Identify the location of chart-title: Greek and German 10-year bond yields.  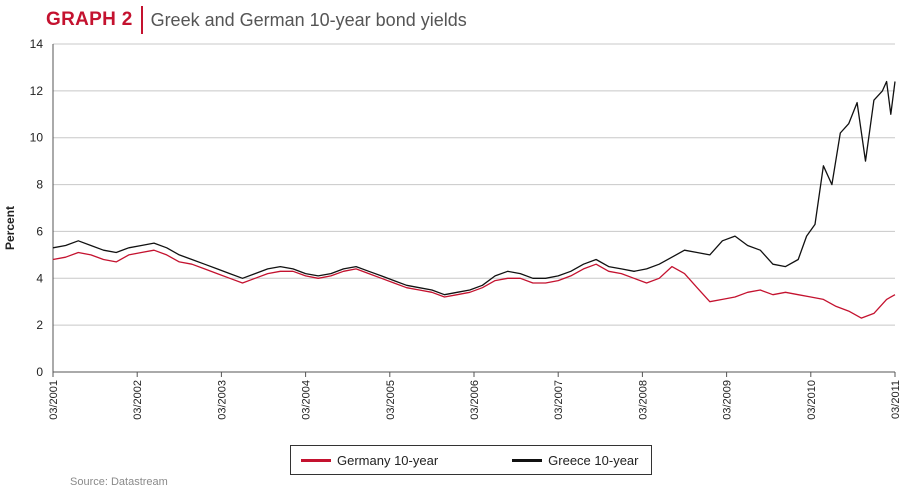
(308, 19).